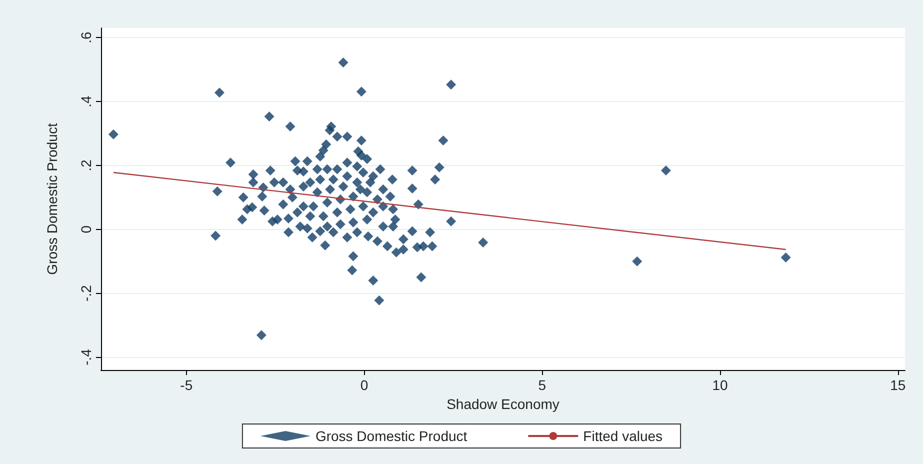 Image resolution: width=923 pixels, height=464 pixels. Describe the element at coordinates (186, 385) in the screenshot. I see `x-tick-label: -5` at that location.